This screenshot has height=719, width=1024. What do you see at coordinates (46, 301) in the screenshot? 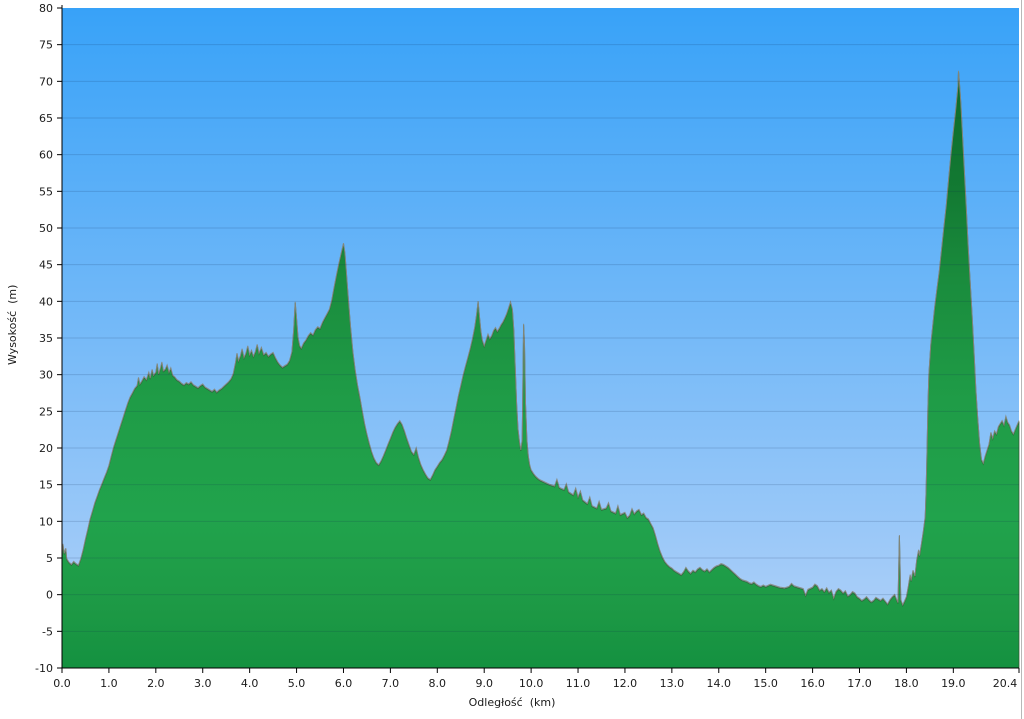
I see `y-tick-label: 40` at bounding box center [46, 301].